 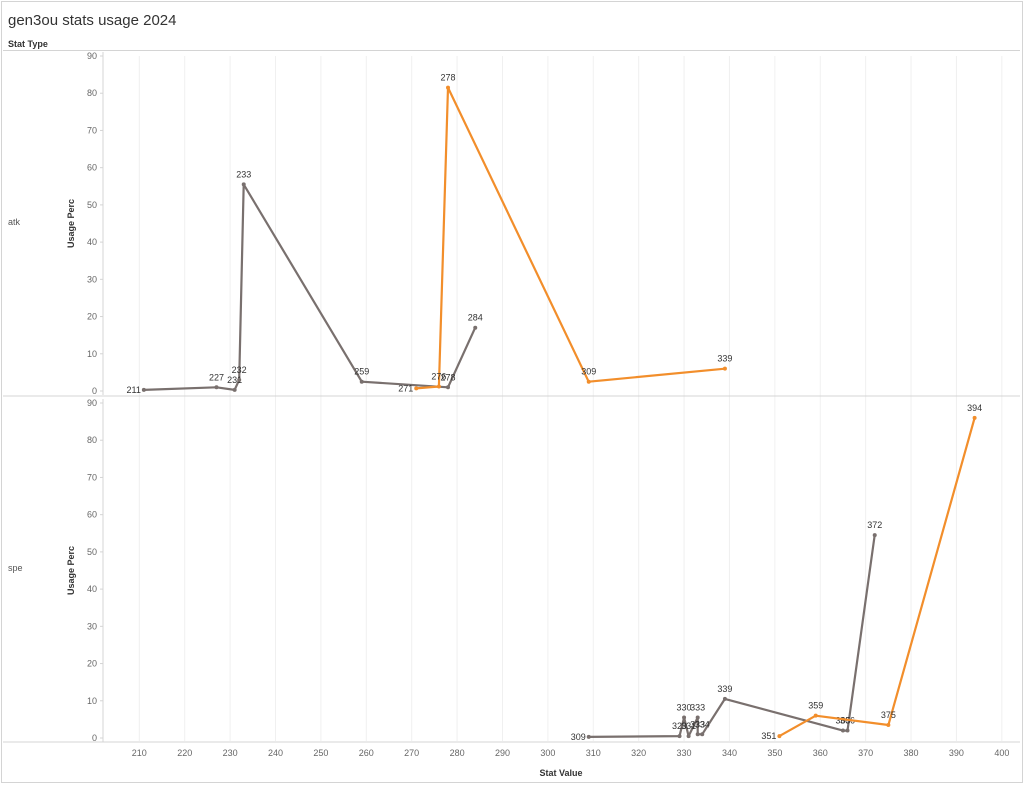 What do you see at coordinates (133, 390) in the screenshot?
I see `data-label: 211` at bounding box center [133, 390].